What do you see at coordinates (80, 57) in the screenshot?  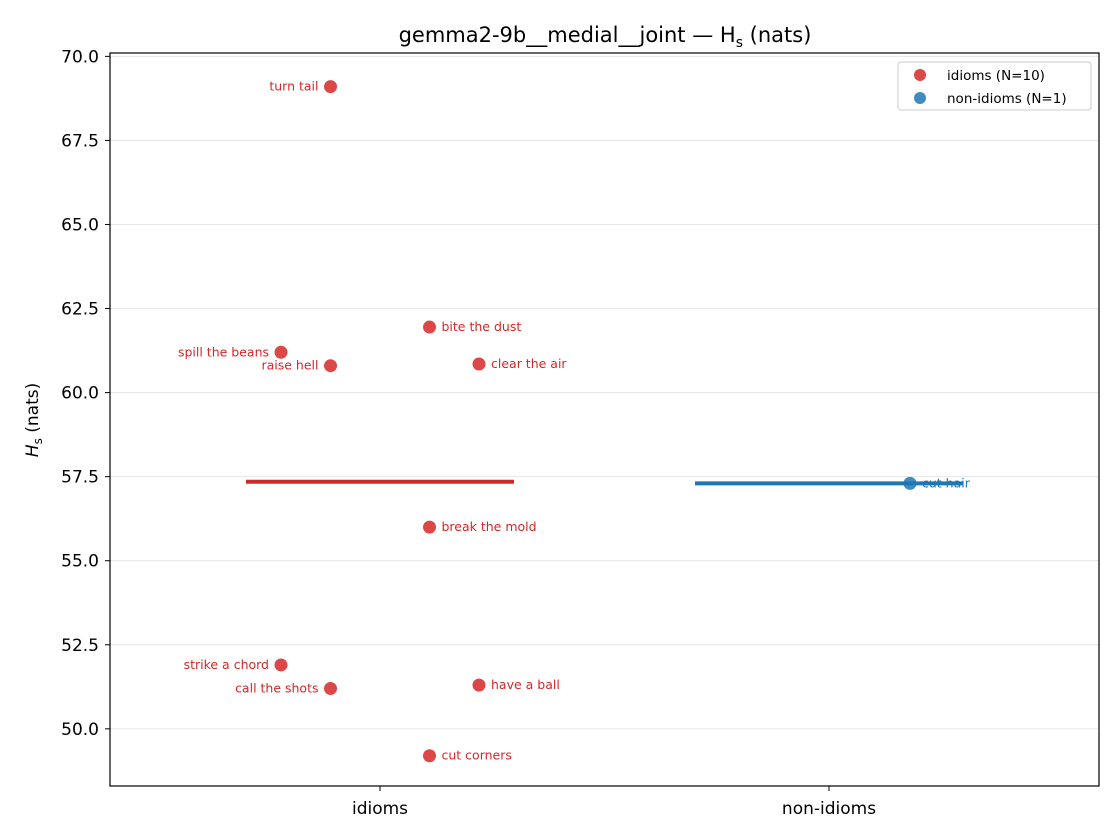 I see `y-tick-label: 70.0` at bounding box center [80, 57].